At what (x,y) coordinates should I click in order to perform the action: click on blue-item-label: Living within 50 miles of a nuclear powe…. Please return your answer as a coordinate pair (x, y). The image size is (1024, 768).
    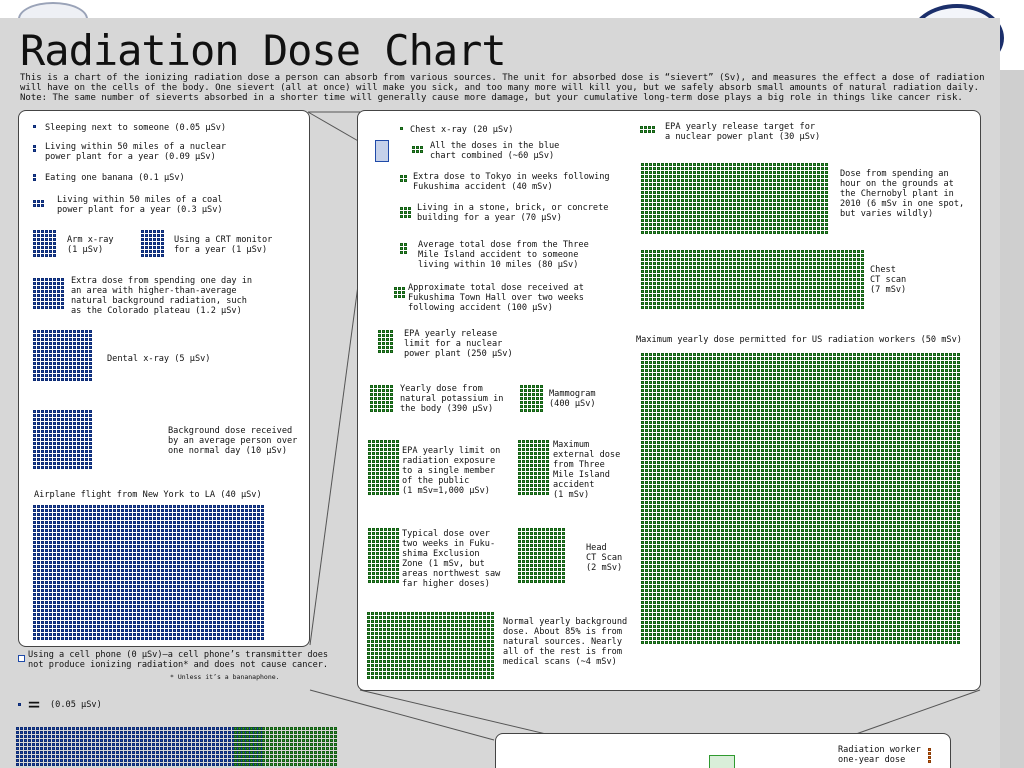
    Looking at the image, I should click on (136, 152).